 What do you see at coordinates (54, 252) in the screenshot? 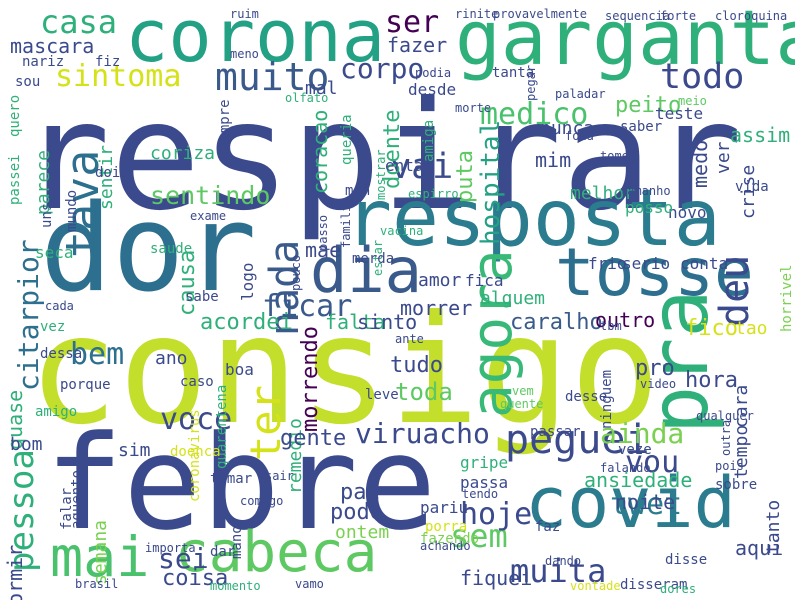
I see `word-seca: seca` at bounding box center [54, 252].